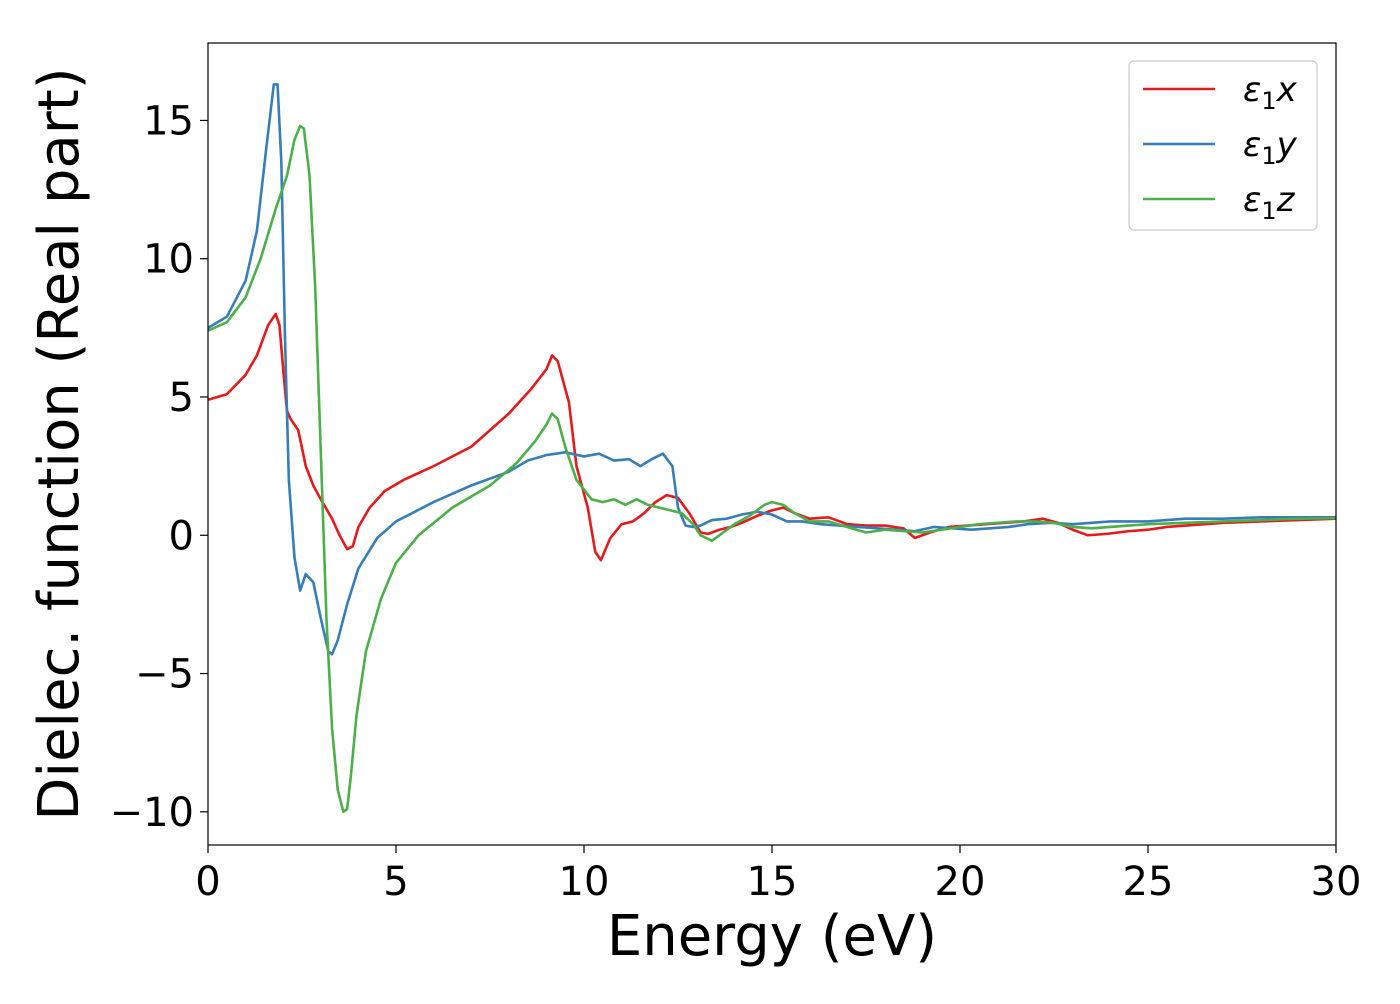 The width and height of the screenshot is (1400, 1004). Describe the element at coordinates (1270, 147) in the screenshot. I see `legend-label-y: ε1y` at that location.